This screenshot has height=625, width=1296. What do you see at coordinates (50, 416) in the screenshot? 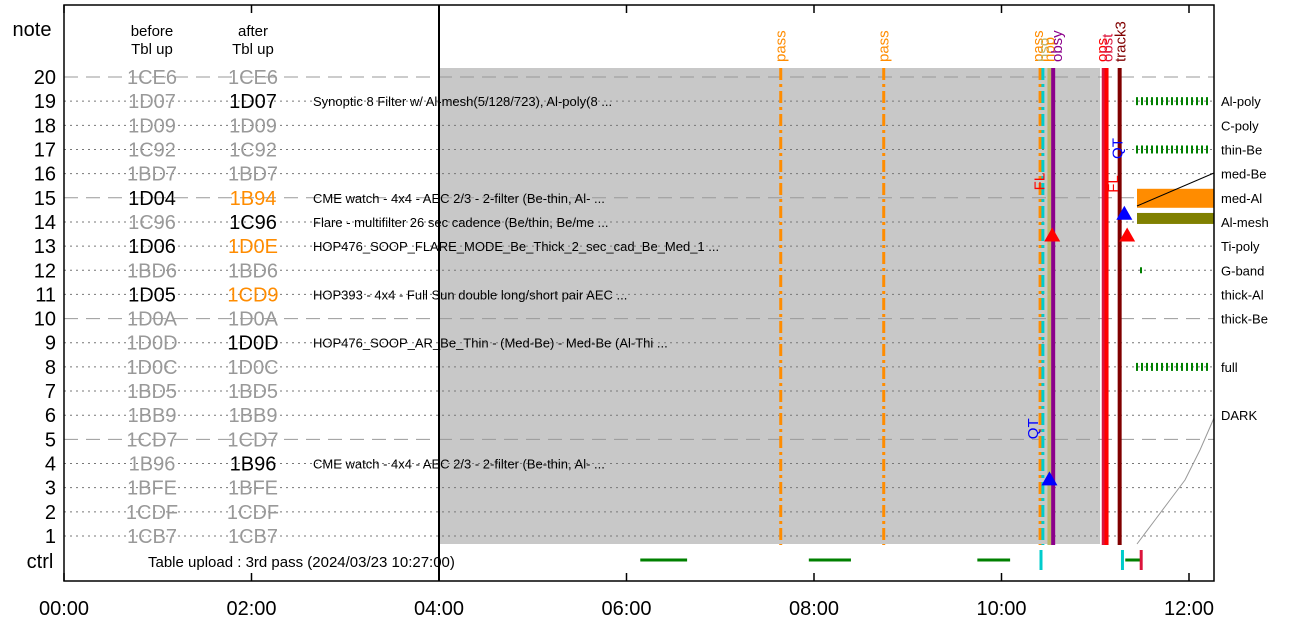
I see `row-number: 6` at bounding box center [50, 416].